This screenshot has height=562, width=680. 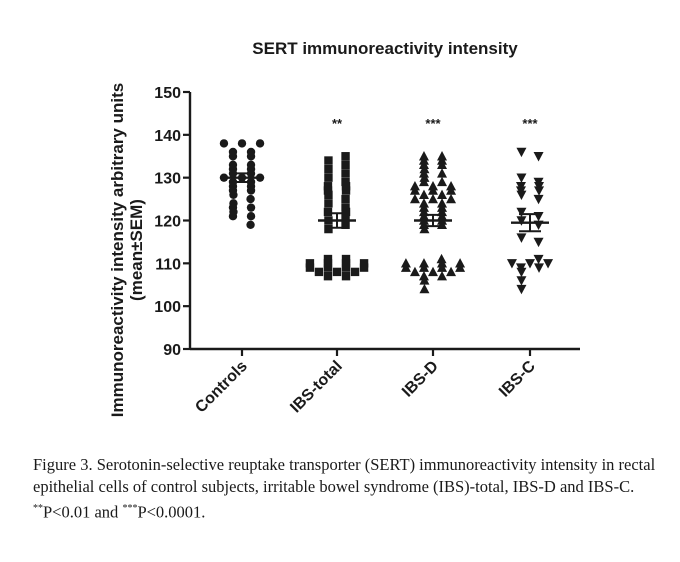 I want to click on y-tick-label: 150, so click(x=167, y=93).